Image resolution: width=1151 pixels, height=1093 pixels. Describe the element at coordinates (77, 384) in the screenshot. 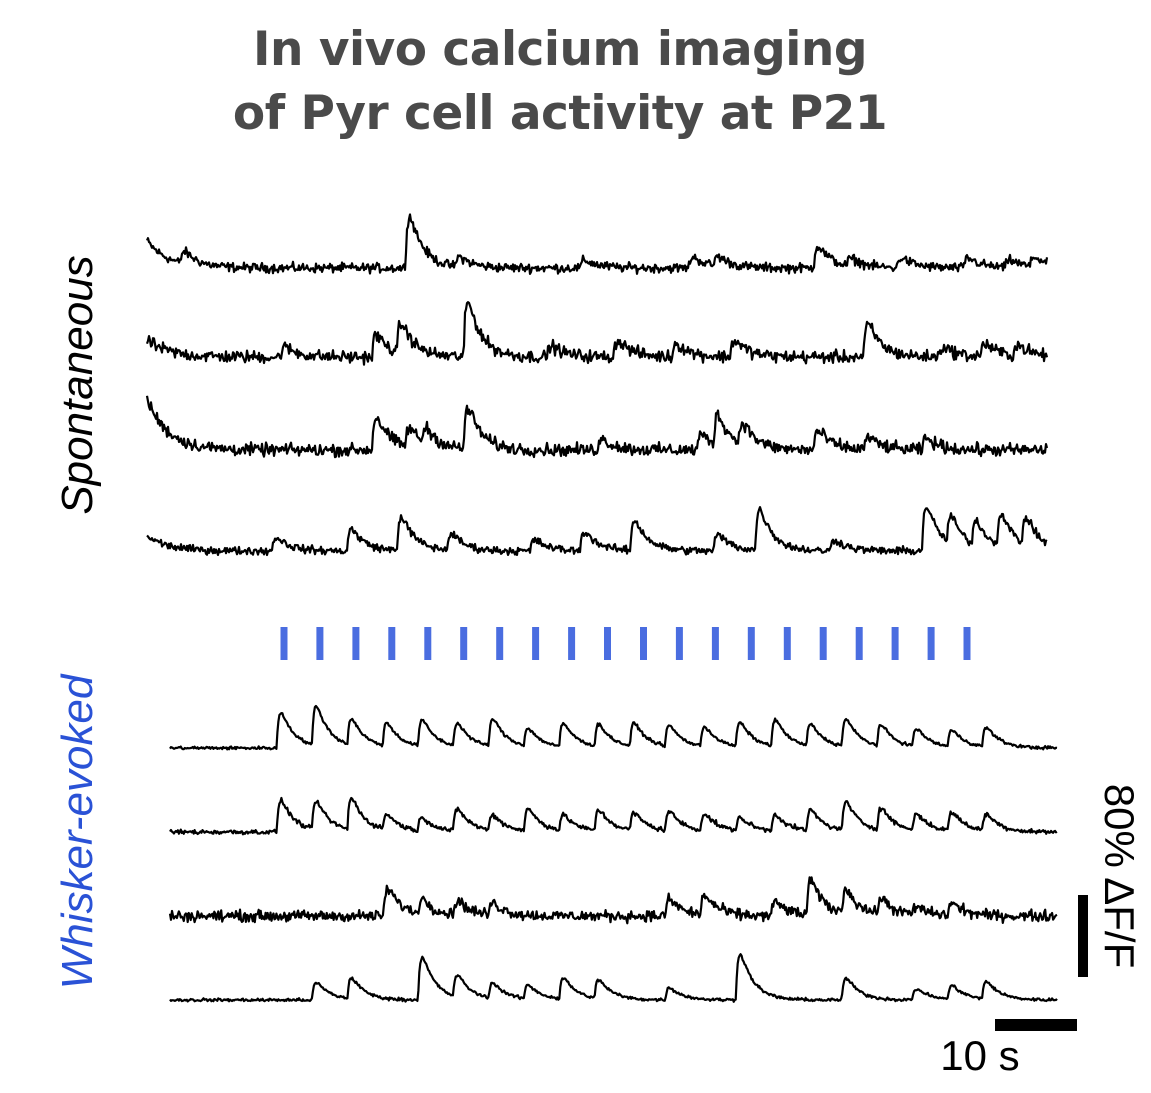

I see `spontaneous-label: Spontaneous` at that location.